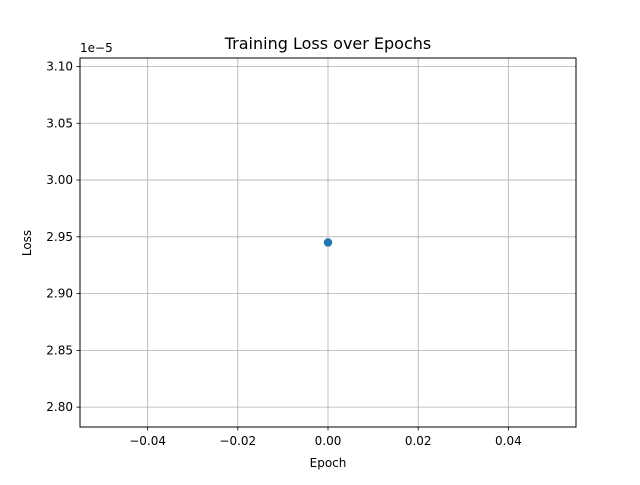 The height and width of the screenshot is (485, 640). What do you see at coordinates (27, 243) in the screenshot?
I see `y-axis-label: Loss` at bounding box center [27, 243].